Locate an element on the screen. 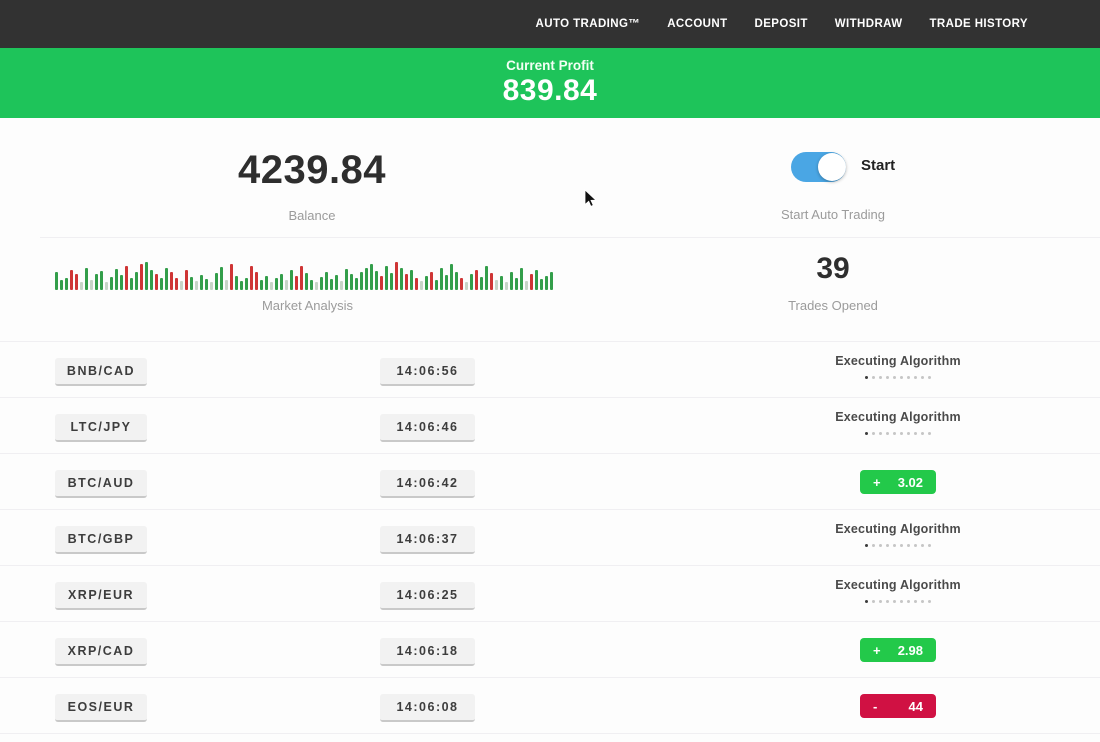  nav-item-account: ACCOUNT is located at coordinates (697, 24).